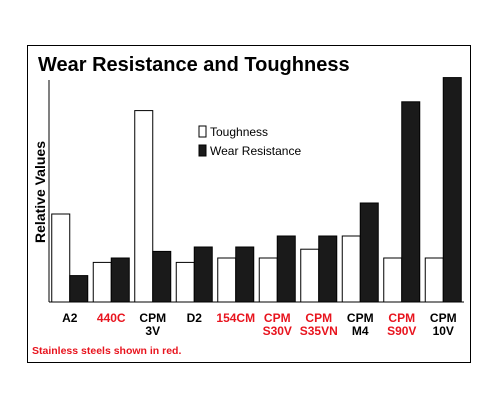  What do you see at coordinates (70, 318) in the screenshot?
I see `x-tick-label: A2` at bounding box center [70, 318].